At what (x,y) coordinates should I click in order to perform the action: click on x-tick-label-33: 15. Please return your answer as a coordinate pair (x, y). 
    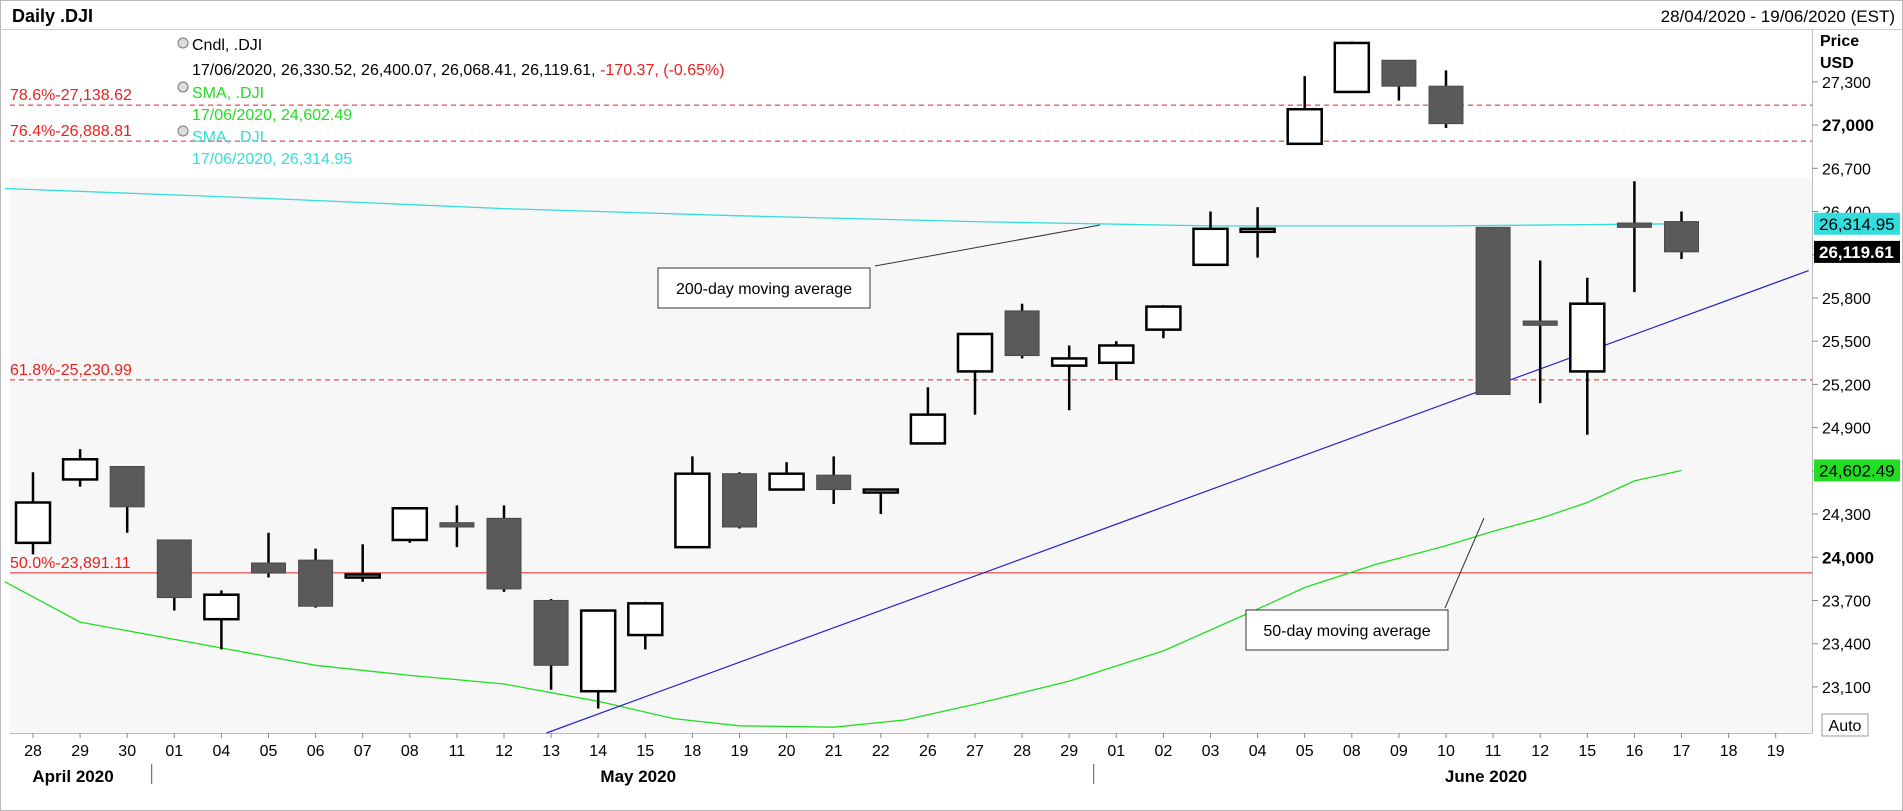
    Looking at the image, I should click on (1587, 751).